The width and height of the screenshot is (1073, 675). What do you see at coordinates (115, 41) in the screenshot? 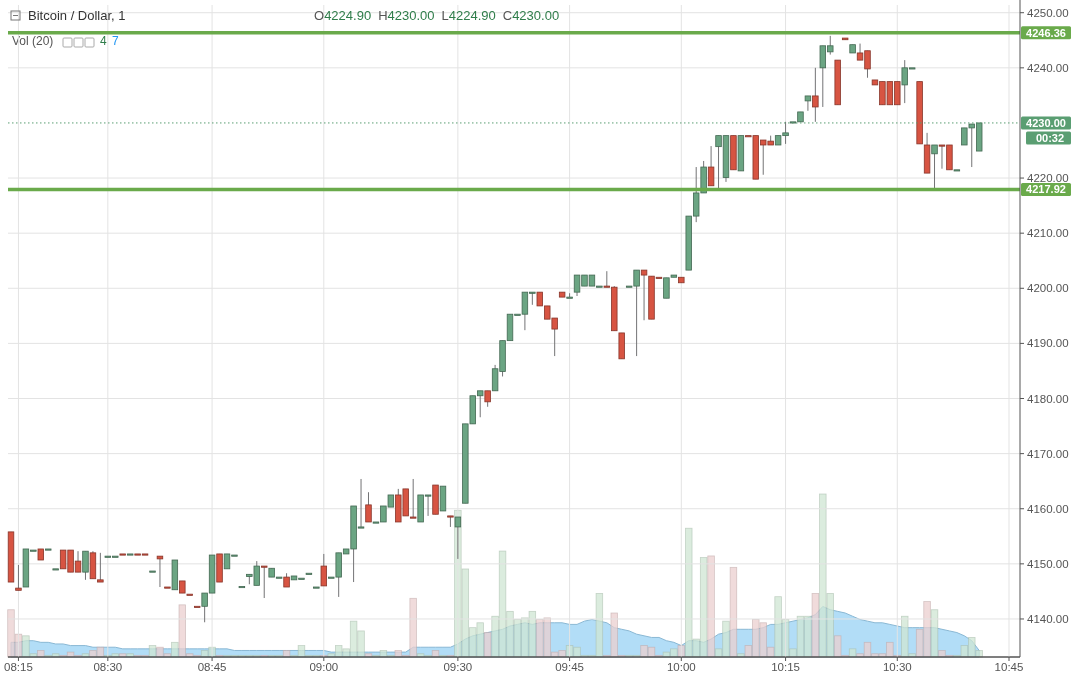
I see `annotation: 7` at bounding box center [115, 41].